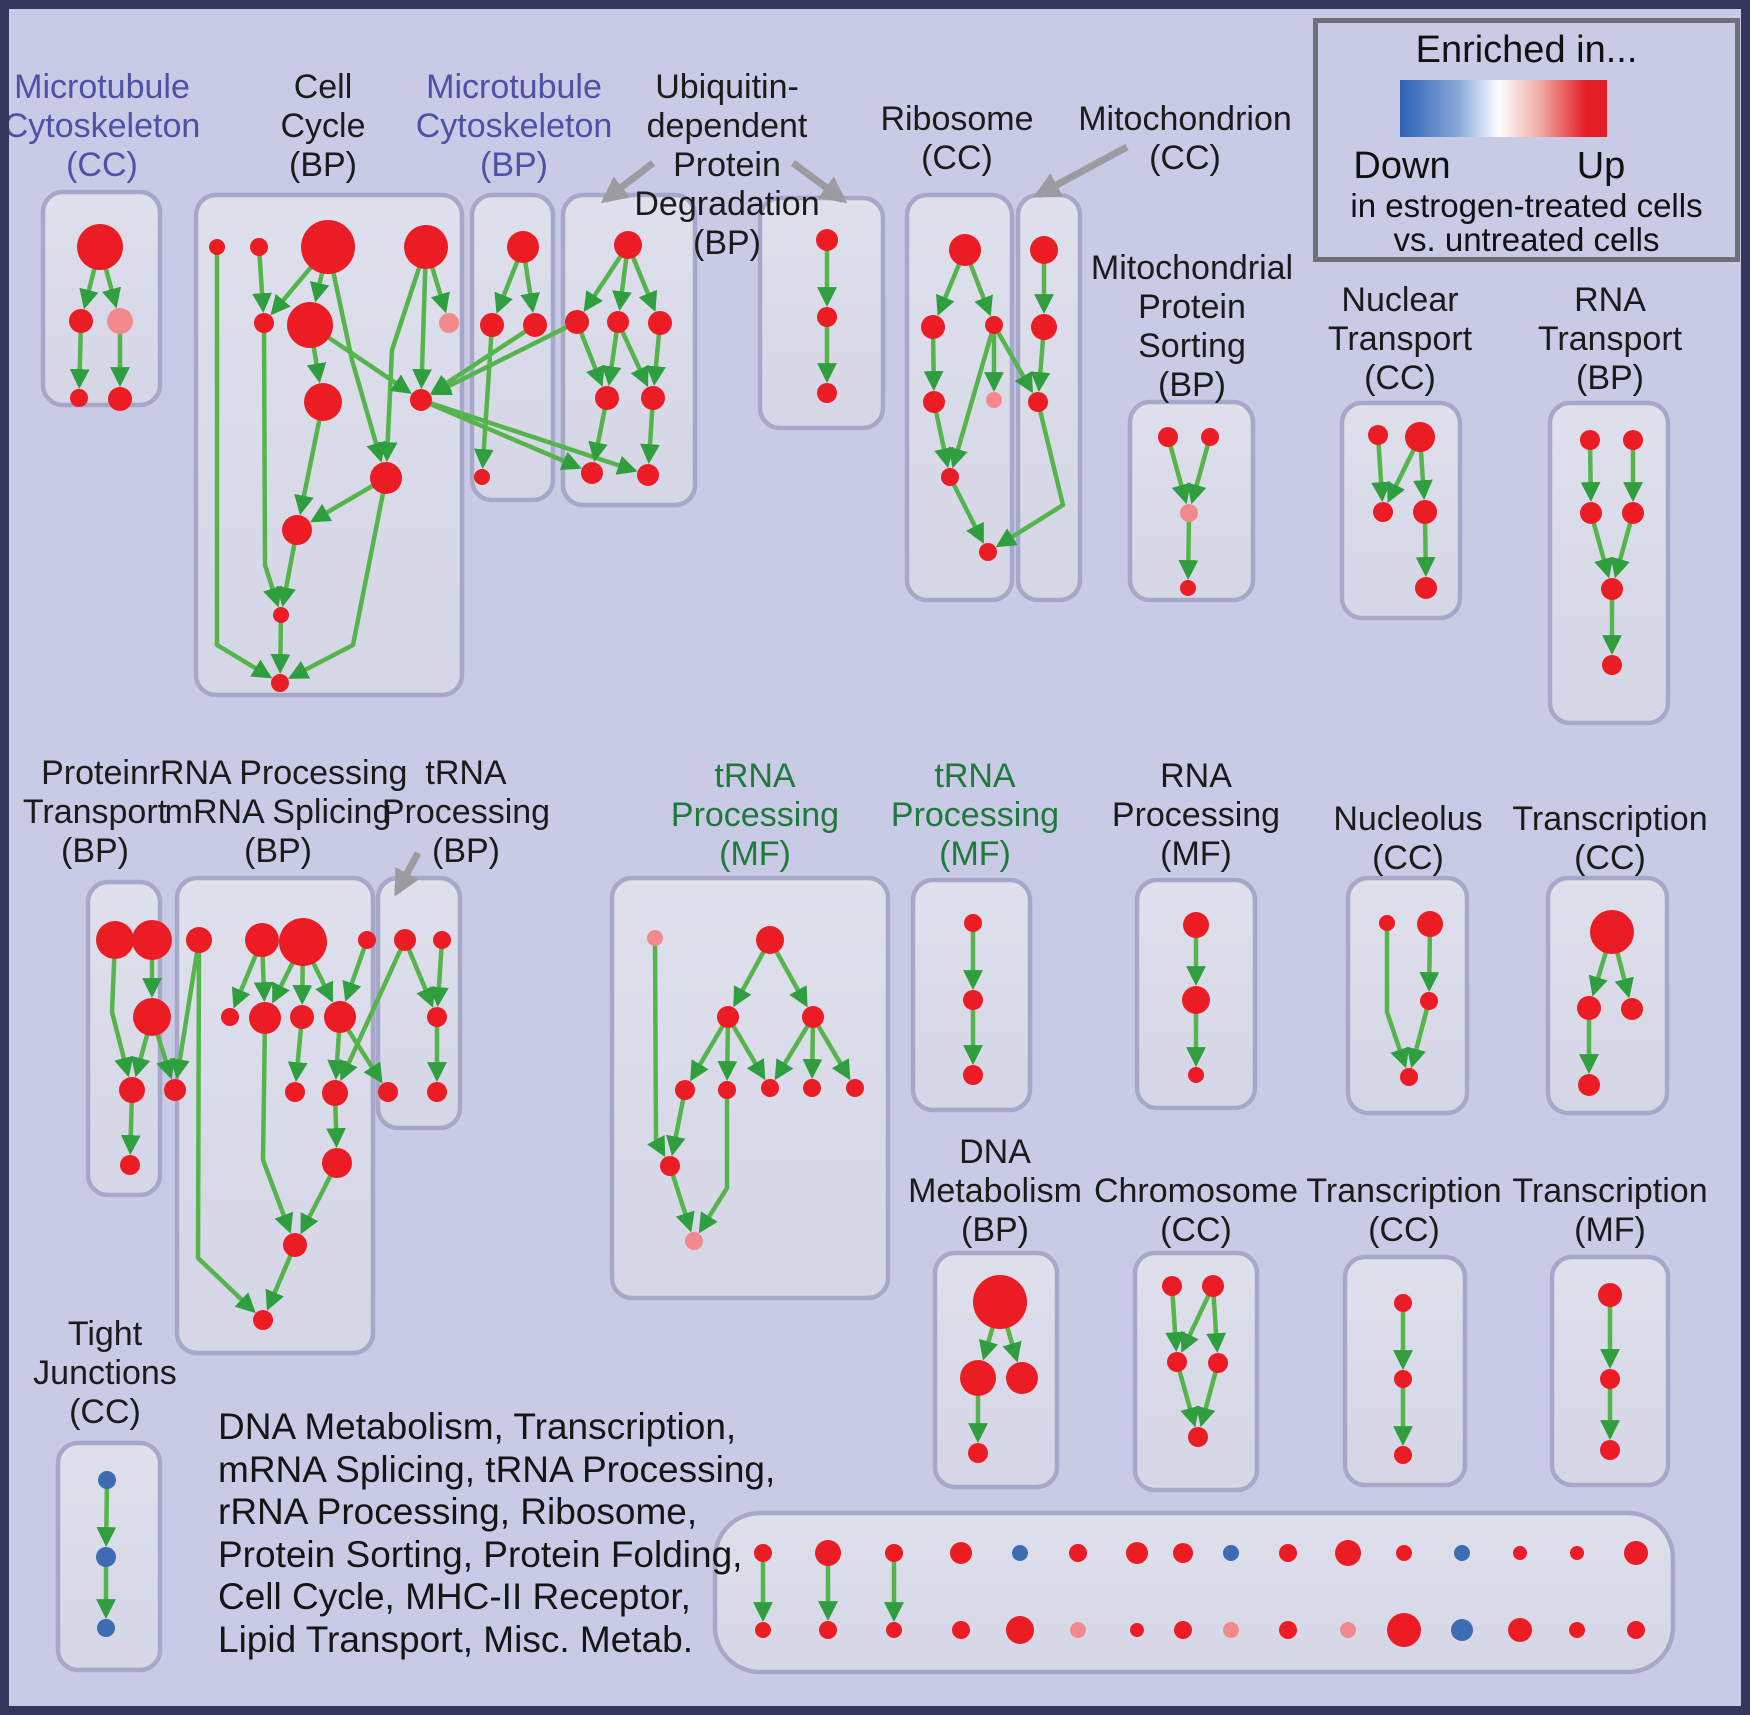 This screenshot has height=1715, width=1750. What do you see at coordinates (628, 245) in the screenshot?
I see `go-term-node-u1` at bounding box center [628, 245].